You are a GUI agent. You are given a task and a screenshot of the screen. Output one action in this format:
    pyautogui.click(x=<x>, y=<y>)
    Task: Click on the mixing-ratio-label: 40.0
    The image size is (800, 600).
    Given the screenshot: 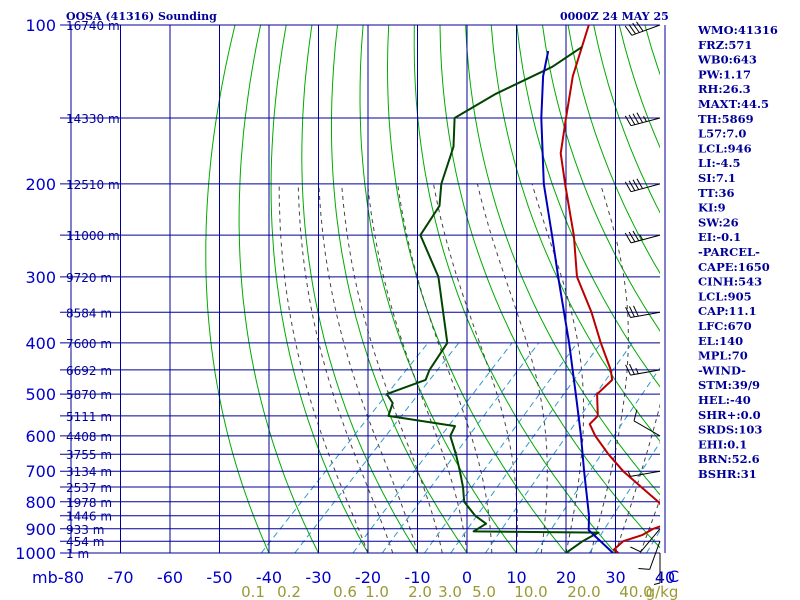 What is the action you would take?
    pyautogui.click(x=635, y=591)
    